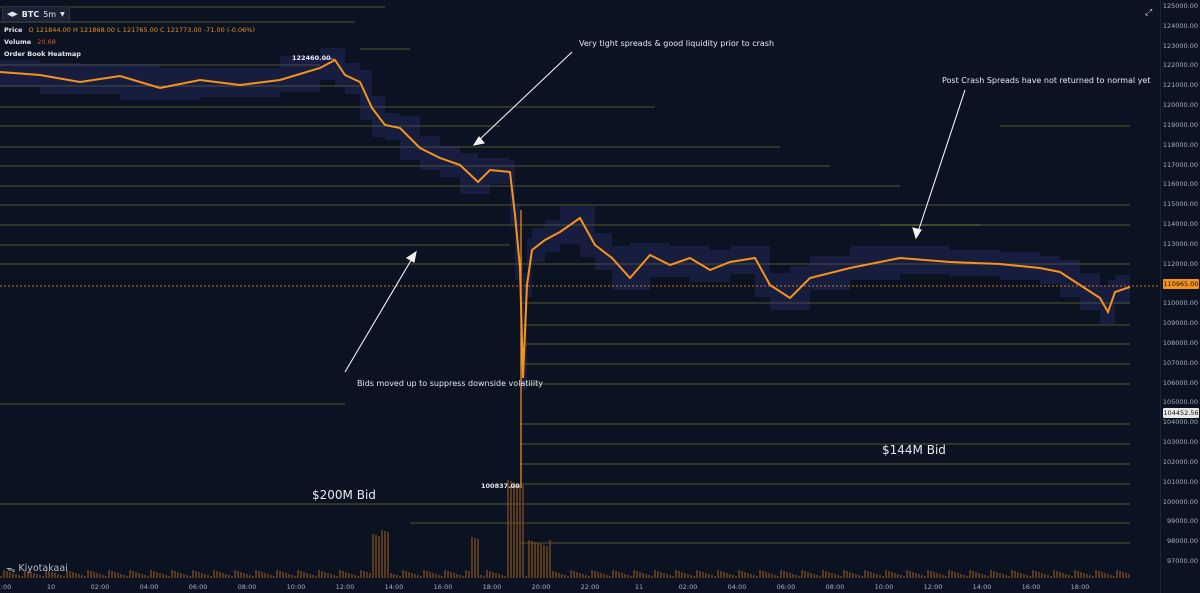 This screenshot has height=593, width=1200. What do you see at coordinates (639, 587) in the screenshot?
I see `time-tick: 11` at bounding box center [639, 587].